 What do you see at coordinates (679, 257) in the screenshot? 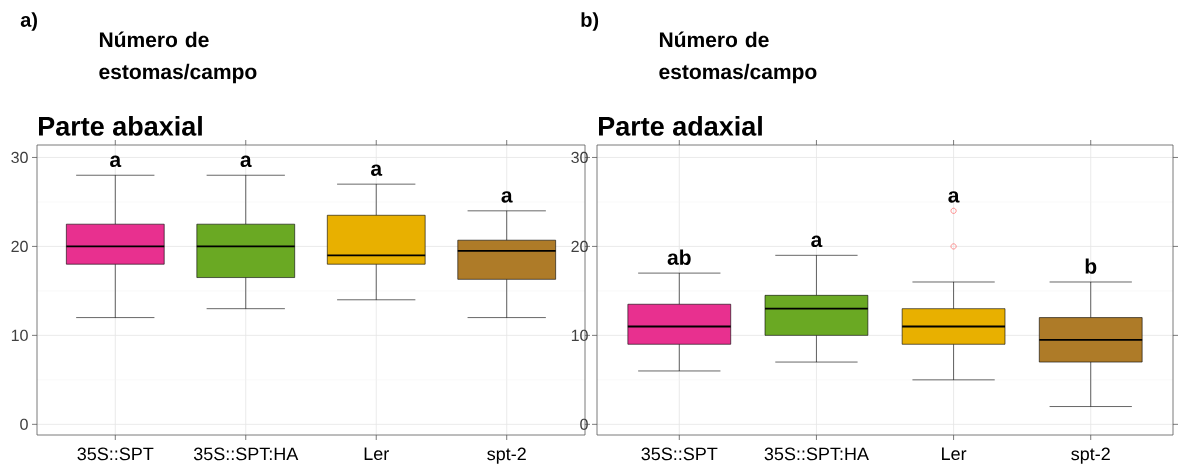
I see `annotation: ab` at bounding box center [679, 257].